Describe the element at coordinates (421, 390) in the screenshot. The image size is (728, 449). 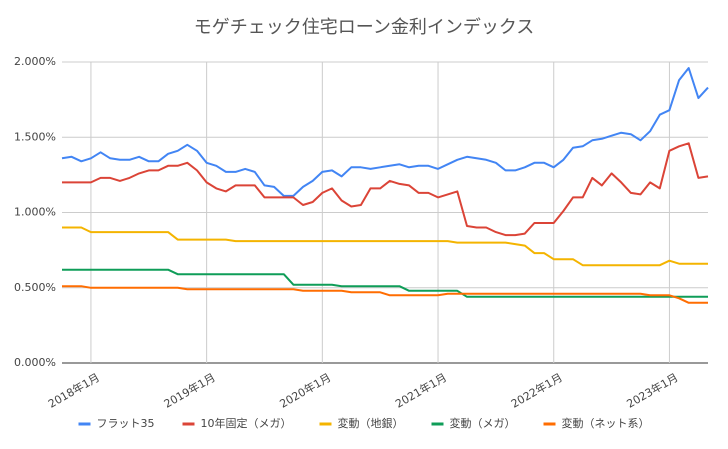
I see `x-tick-label: 2021年1月` at that location.